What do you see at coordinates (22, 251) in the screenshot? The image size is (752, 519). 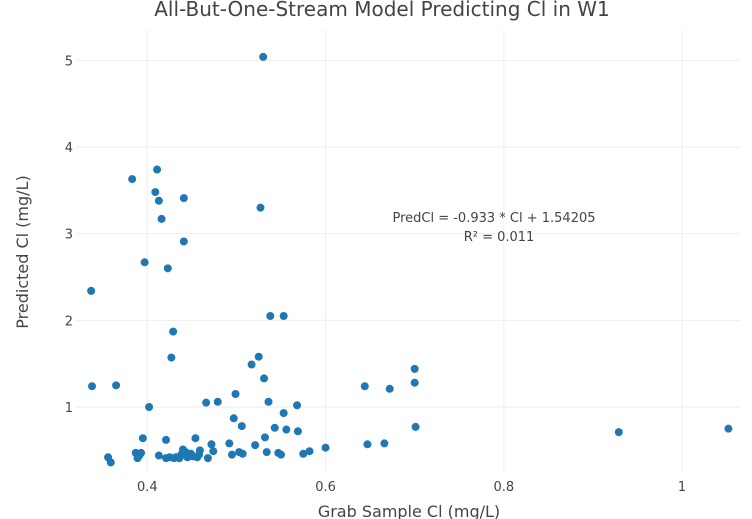 I see `y-axis-title: Predicted Cl (mg/L)` at bounding box center [22, 251].